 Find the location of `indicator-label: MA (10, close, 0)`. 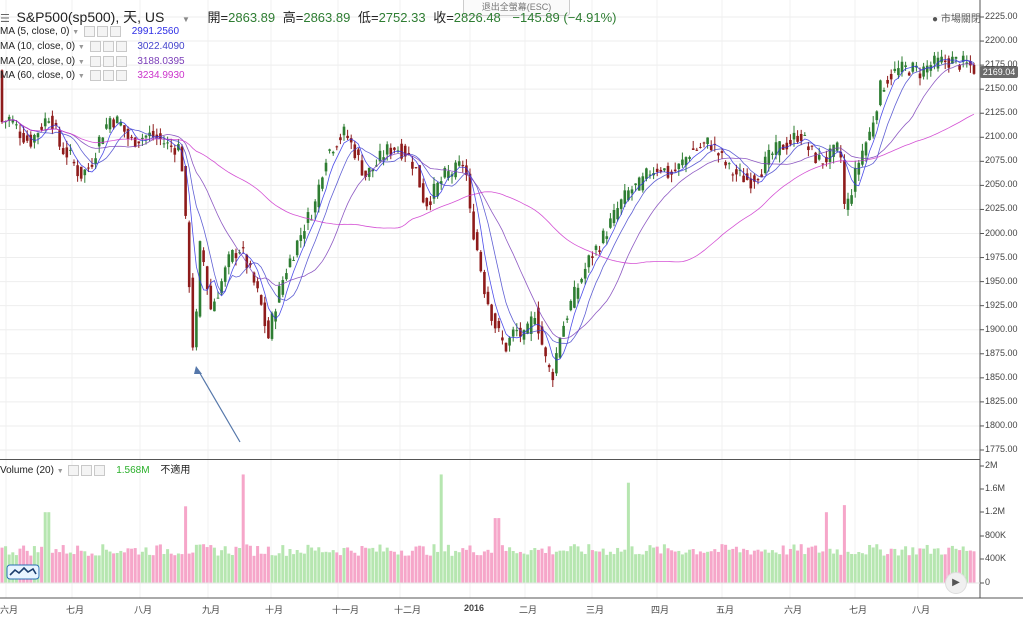

indicator-label: MA (10, close, 0) is located at coordinates (38, 46).